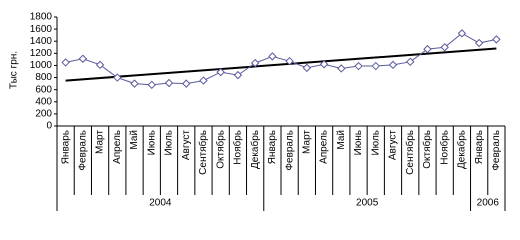 This screenshot has width=520, height=240. What do you see at coordinates (41, 41) in the screenshot?
I see `y-tick-label: 1400` at bounding box center [41, 41].